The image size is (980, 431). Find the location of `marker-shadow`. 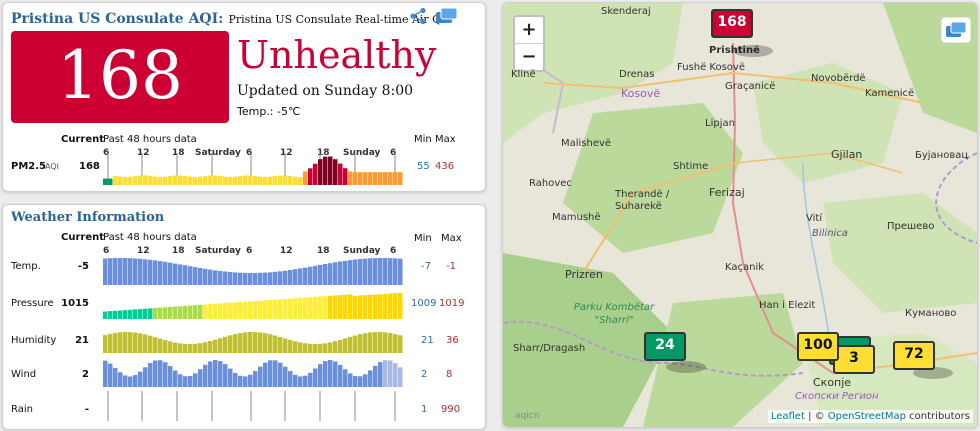

marker-shadow is located at coordinates (933, 373).